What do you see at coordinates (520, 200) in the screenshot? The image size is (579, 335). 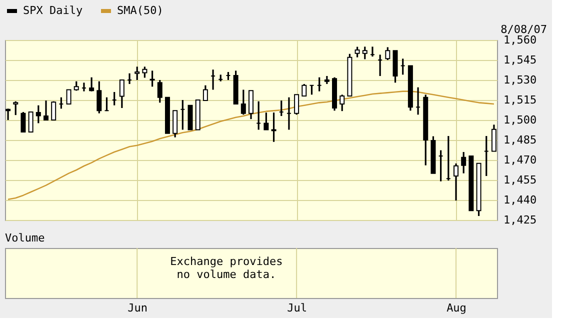 I see `y-tick-label: 1,440` at bounding box center [520, 200].